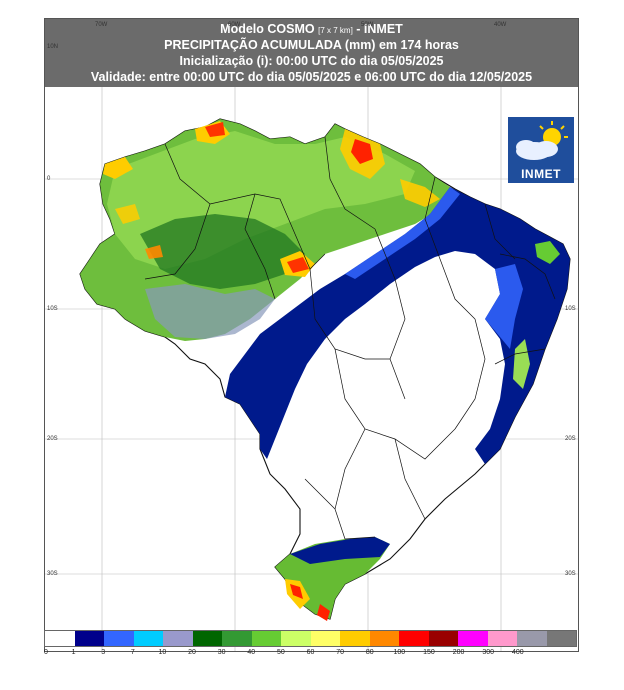  Describe the element at coordinates (101, 25) in the screenshot. I see `lon-label: 70W` at that location.